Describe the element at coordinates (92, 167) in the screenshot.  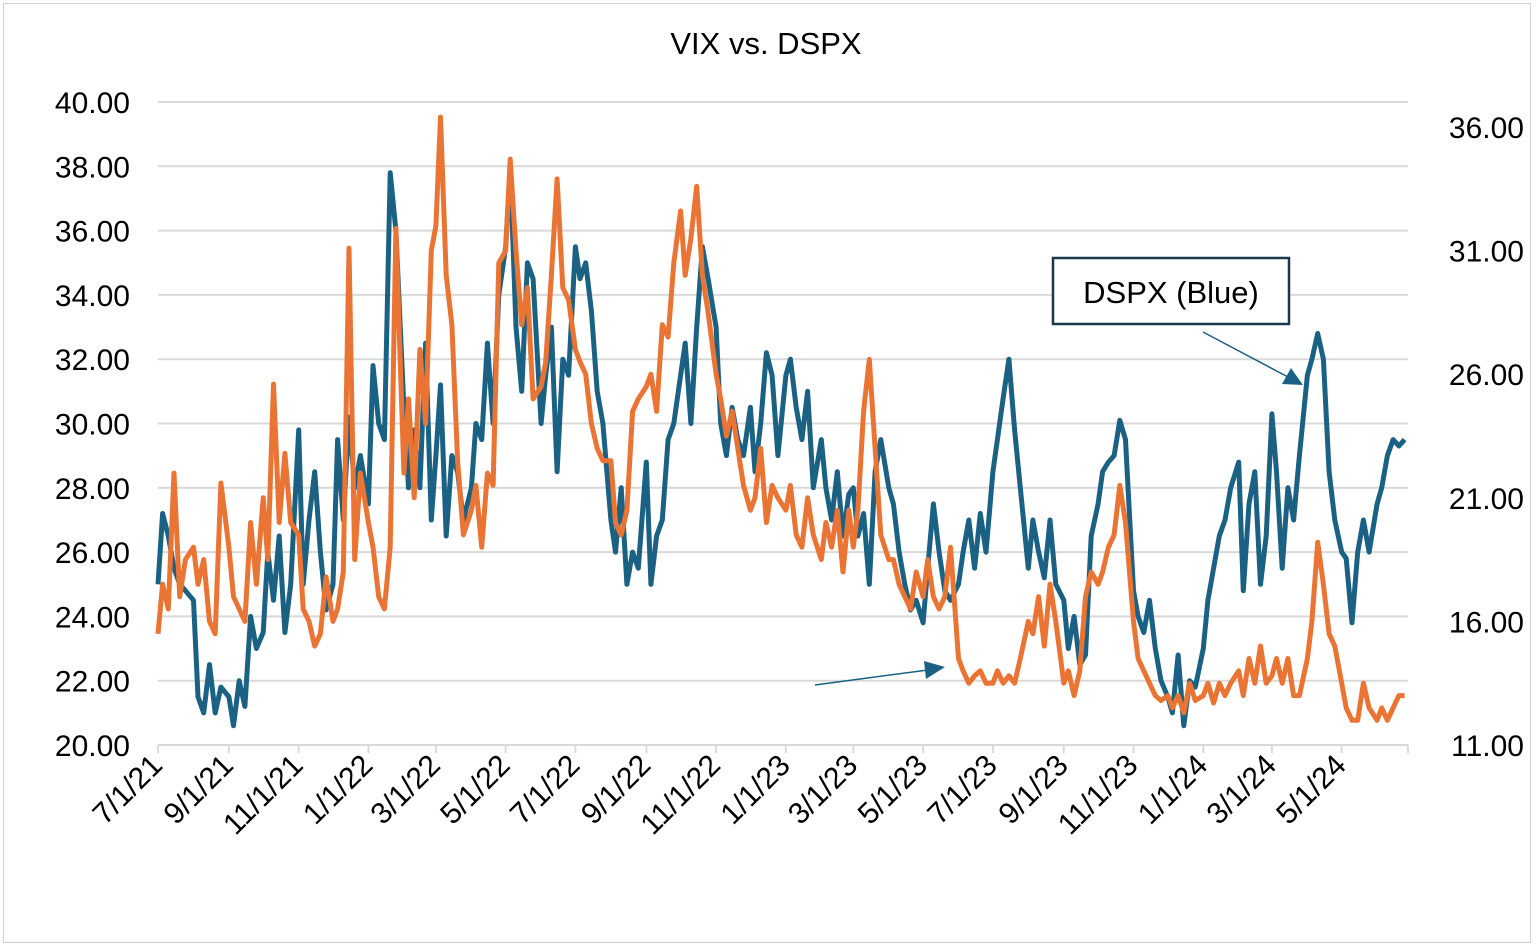
I see `left-tick-label: 38.00` at that location.